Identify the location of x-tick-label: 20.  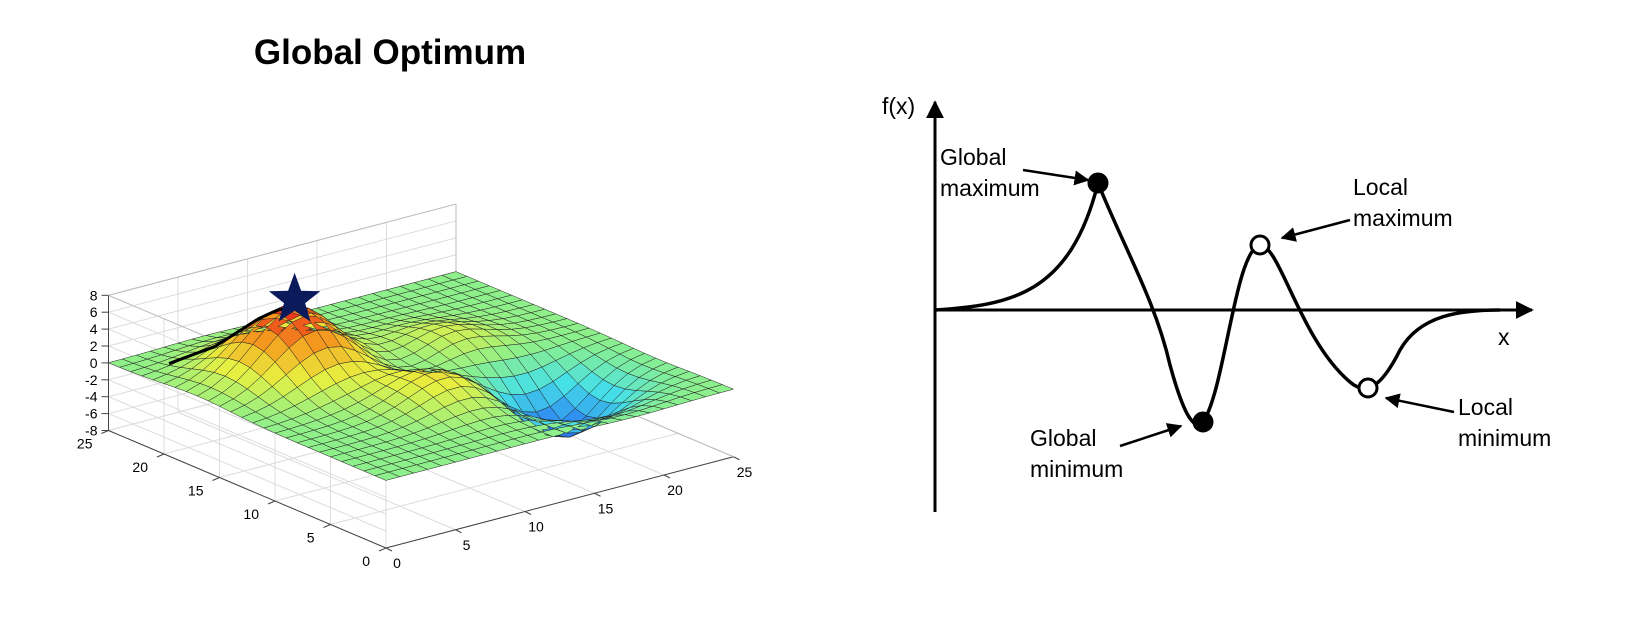
(675, 490).